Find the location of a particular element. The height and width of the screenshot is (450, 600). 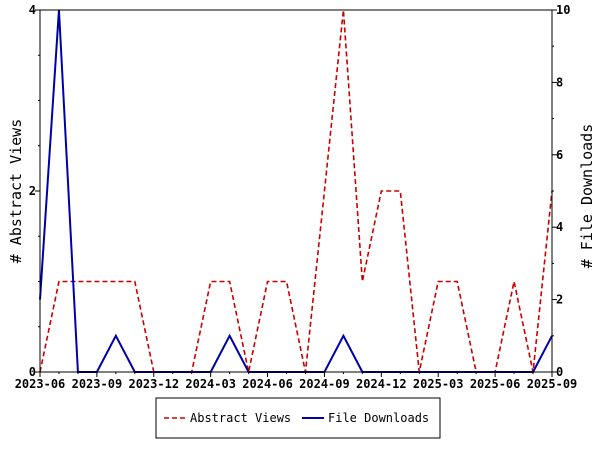

x-tick-label: 2023-06 is located at coordinates (40, 384).